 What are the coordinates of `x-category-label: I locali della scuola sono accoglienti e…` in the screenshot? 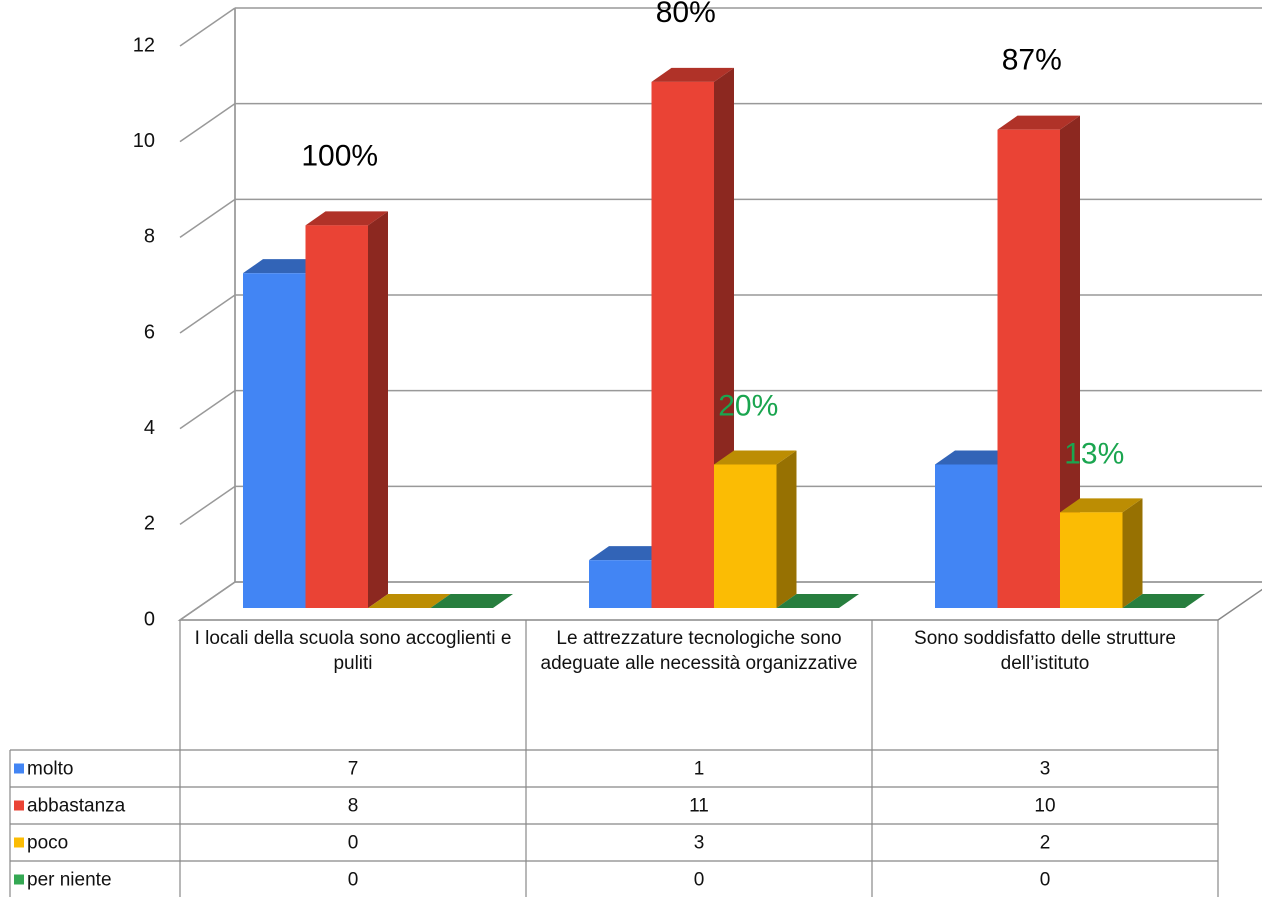 It's located at (353, 651).